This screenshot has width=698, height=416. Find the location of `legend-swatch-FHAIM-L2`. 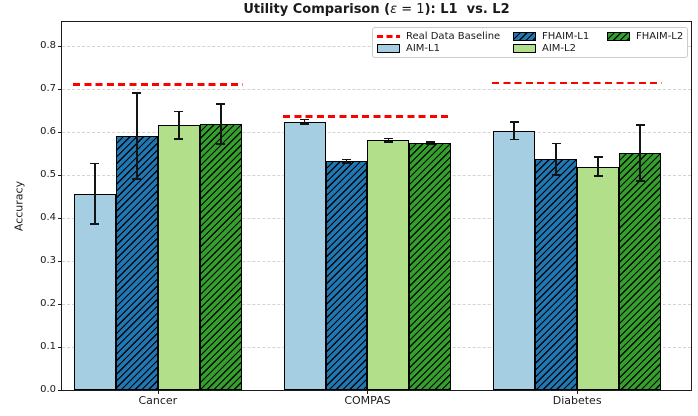

legend-swatch-FHAIM-L2 is located at coordinates (618, 36).